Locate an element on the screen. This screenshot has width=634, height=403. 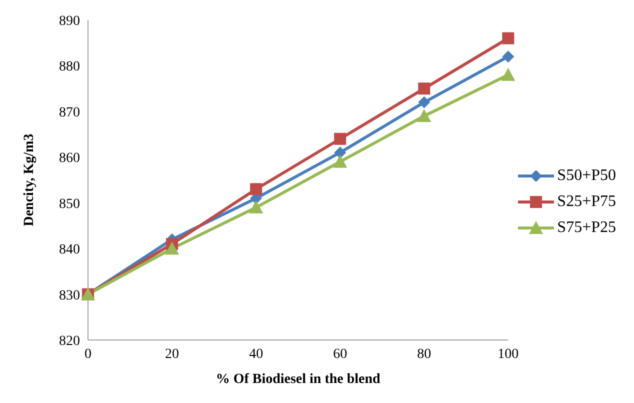
y-tick-label: 840 is located at coordinates (69, 250).